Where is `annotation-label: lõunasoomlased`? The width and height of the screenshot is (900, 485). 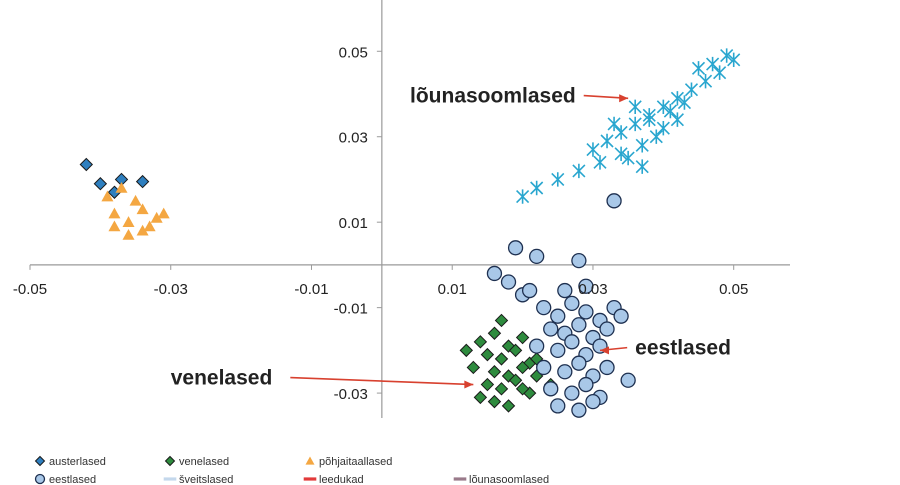
annotation-label: lõunasoomlased is located at coordinates (493, 96).